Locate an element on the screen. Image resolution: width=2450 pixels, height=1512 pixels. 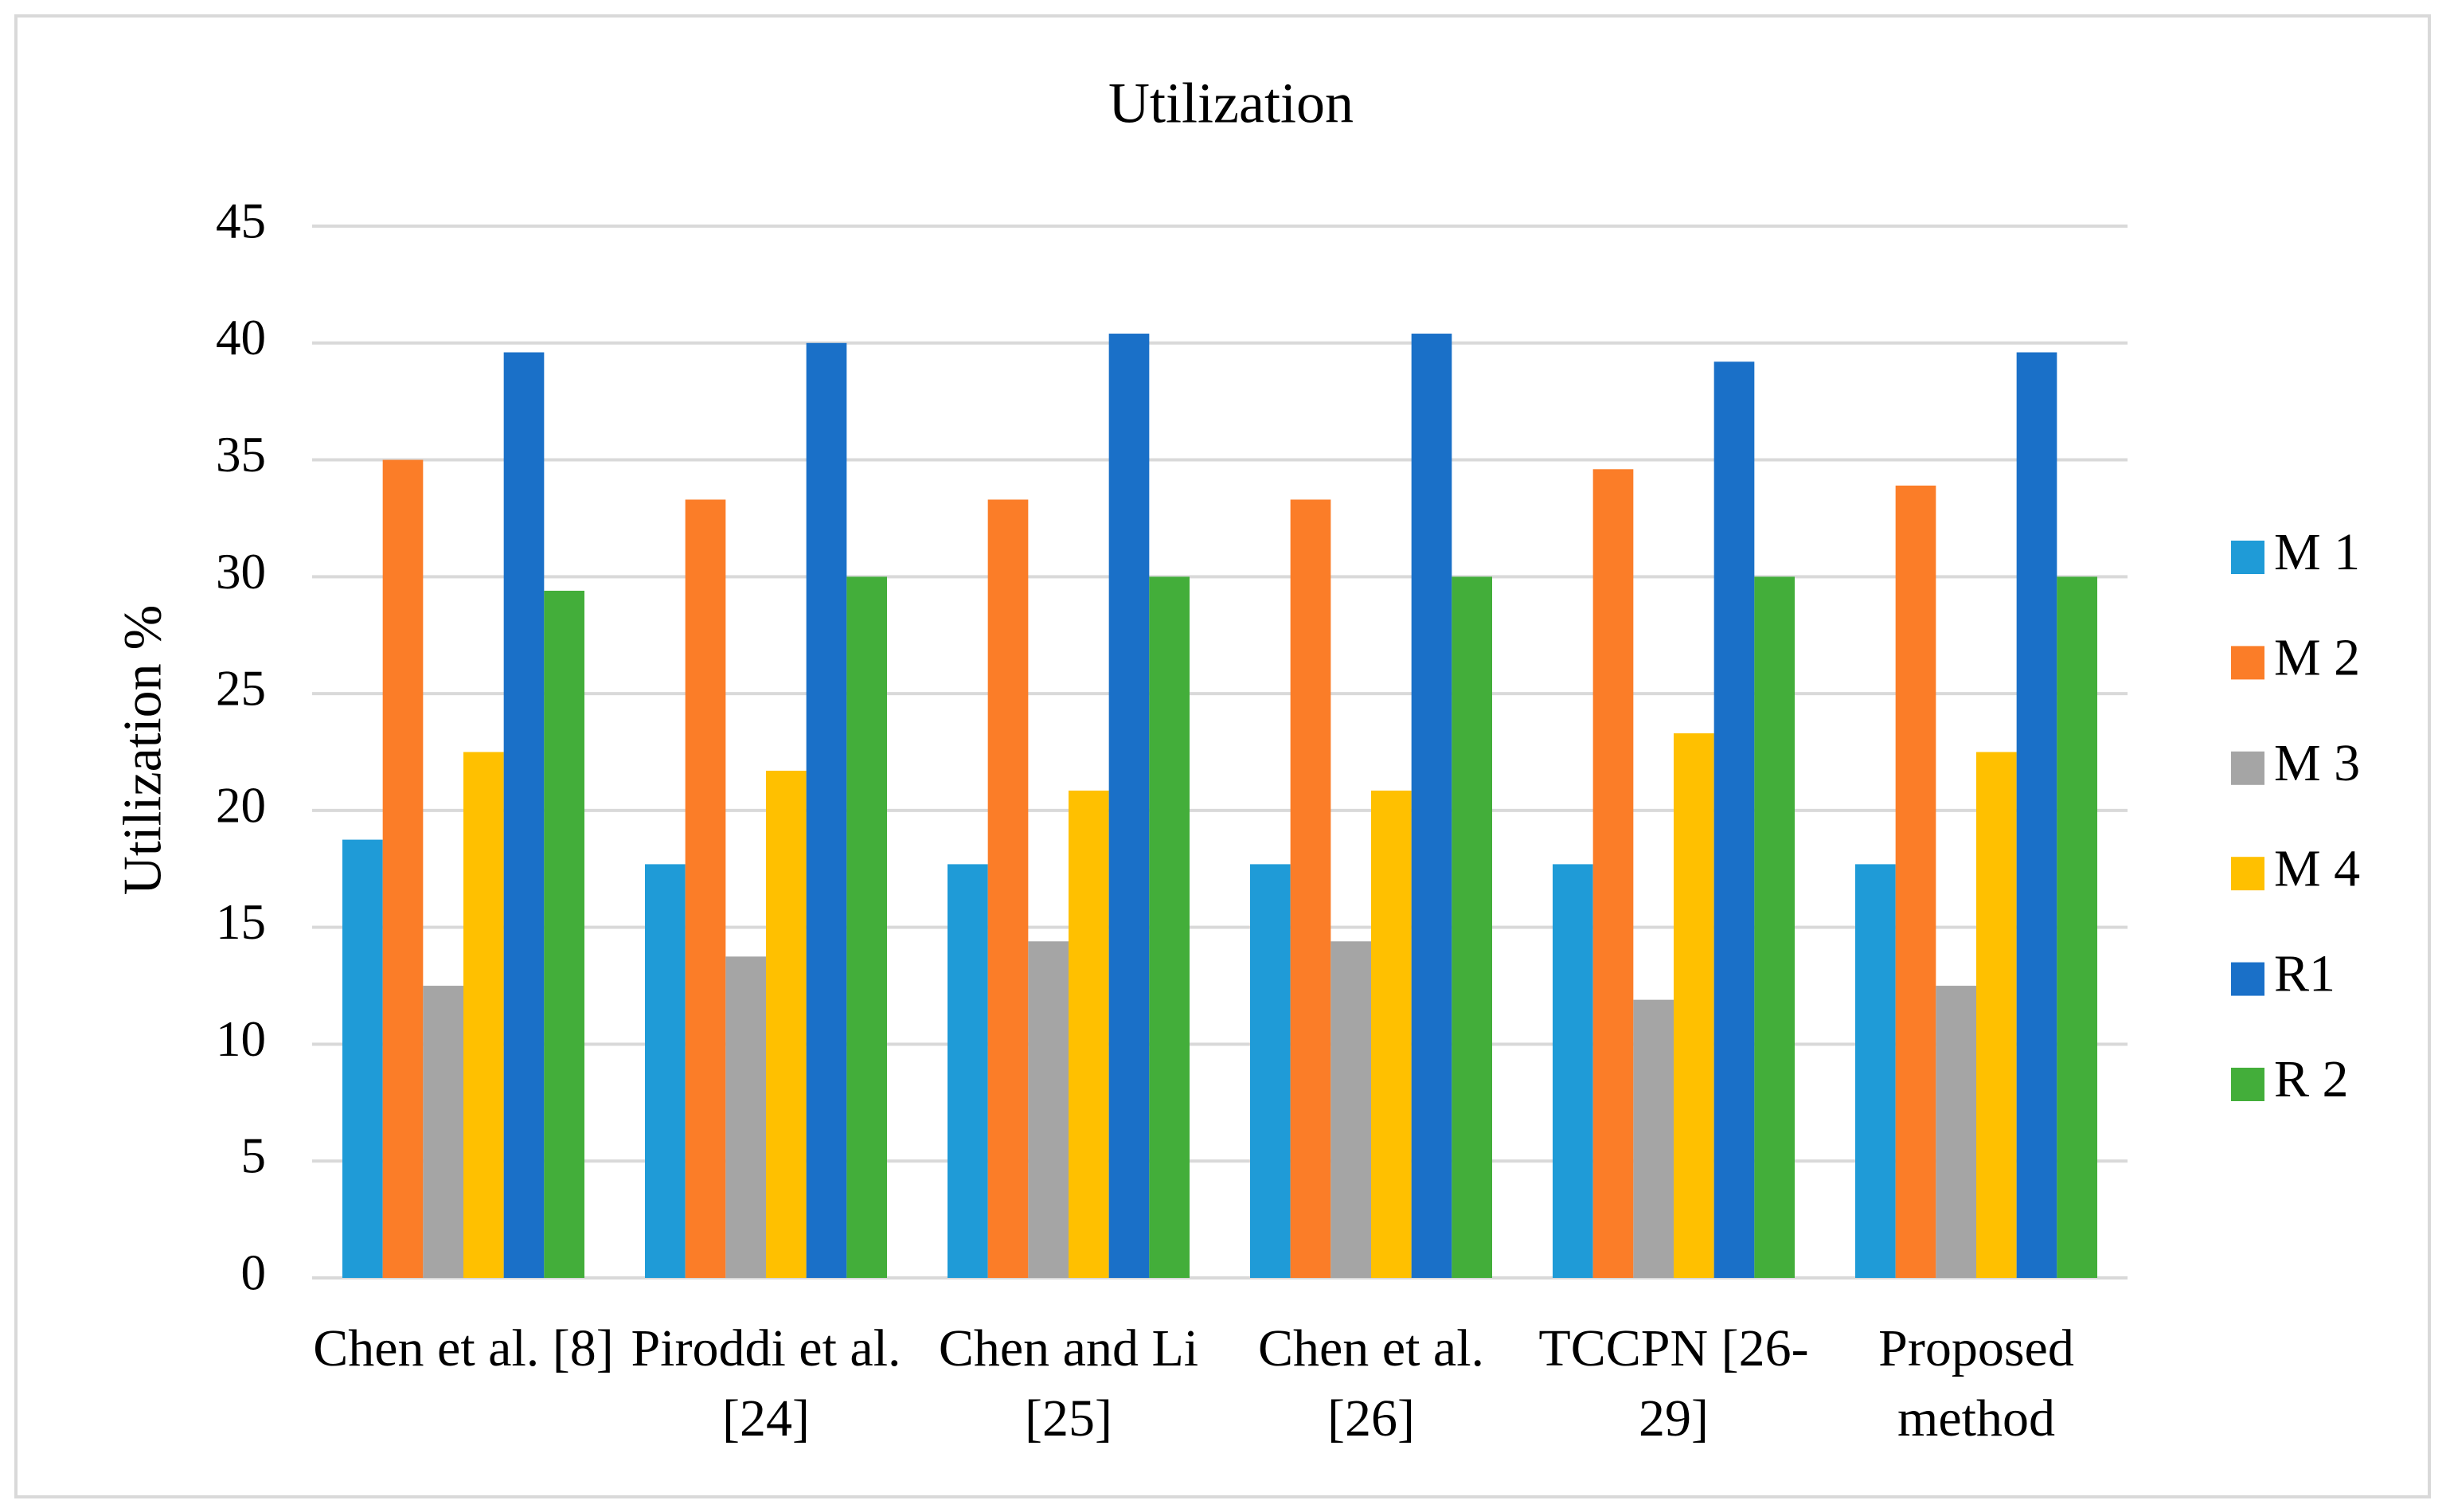
legend-label: M 2 is located at coordinates (2317, 658).